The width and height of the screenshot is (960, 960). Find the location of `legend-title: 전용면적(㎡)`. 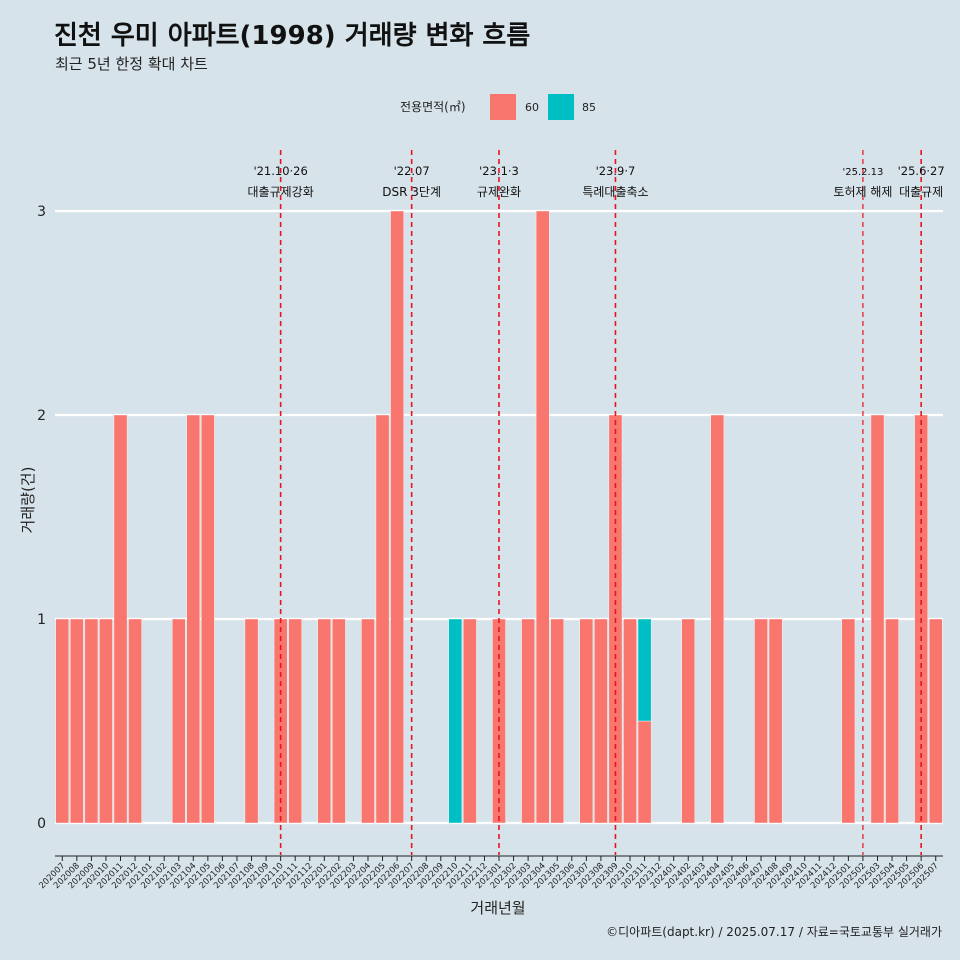

legend-title: 전용면적(㎡) is located at coordinates (433, 107).